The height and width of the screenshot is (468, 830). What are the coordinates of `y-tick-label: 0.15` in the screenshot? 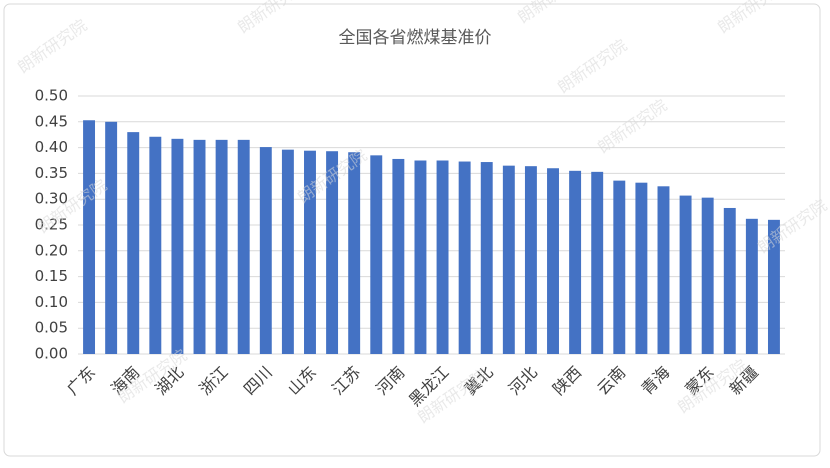 It's located at (51, 276).